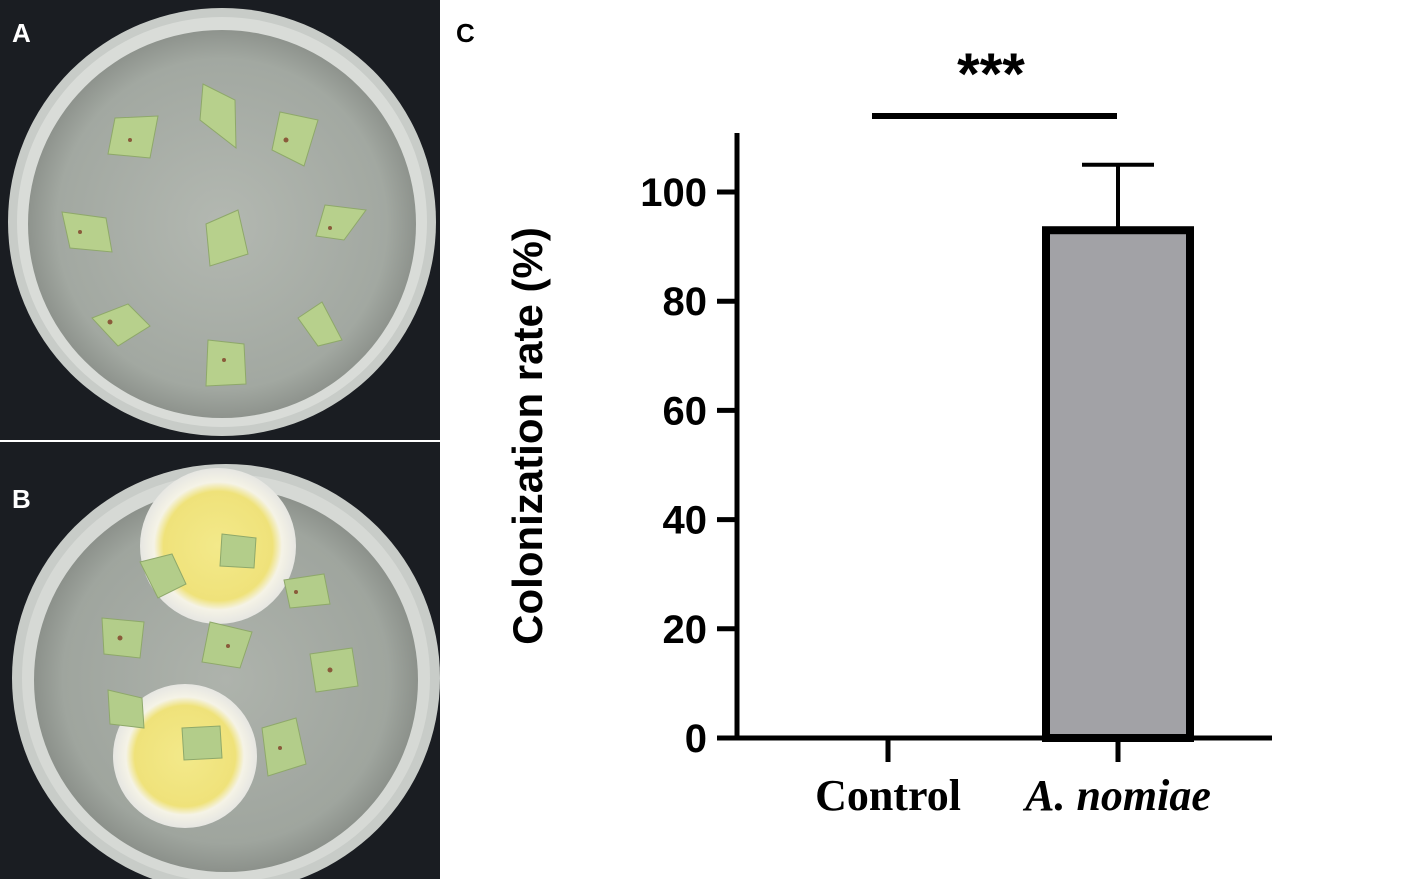  What do you see at coordinates (685, 302) in the screenshot?
I see `y-tick-label: 80` at bounding box center [685, 302].